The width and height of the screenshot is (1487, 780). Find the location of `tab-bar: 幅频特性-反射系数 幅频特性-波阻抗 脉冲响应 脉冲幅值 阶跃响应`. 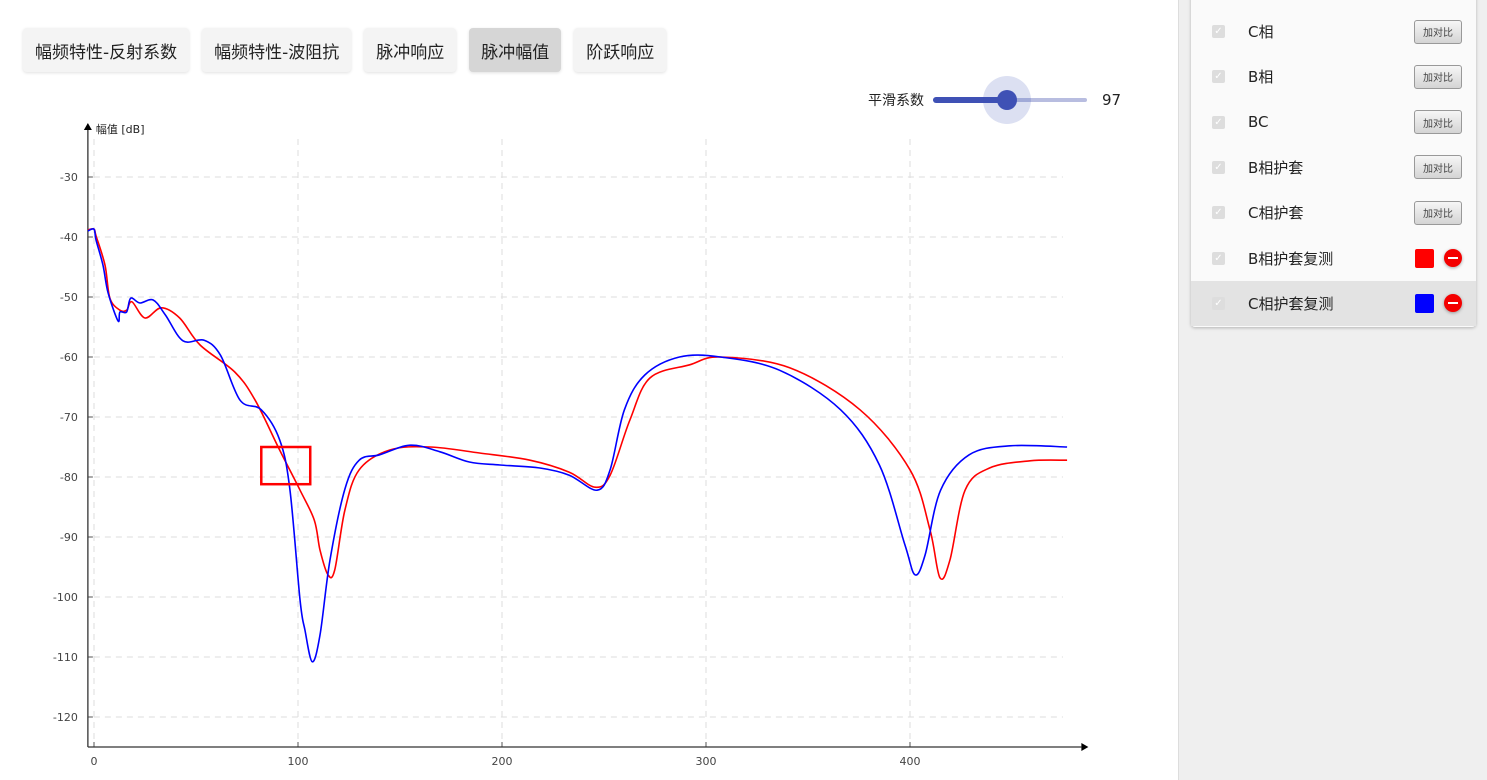

tab-bar: 幅频特性-反射系数 幅频特性-波阻抗 脉冲响应 脉冲幅值 阶跃响应 is located at coordinates (345, 50).